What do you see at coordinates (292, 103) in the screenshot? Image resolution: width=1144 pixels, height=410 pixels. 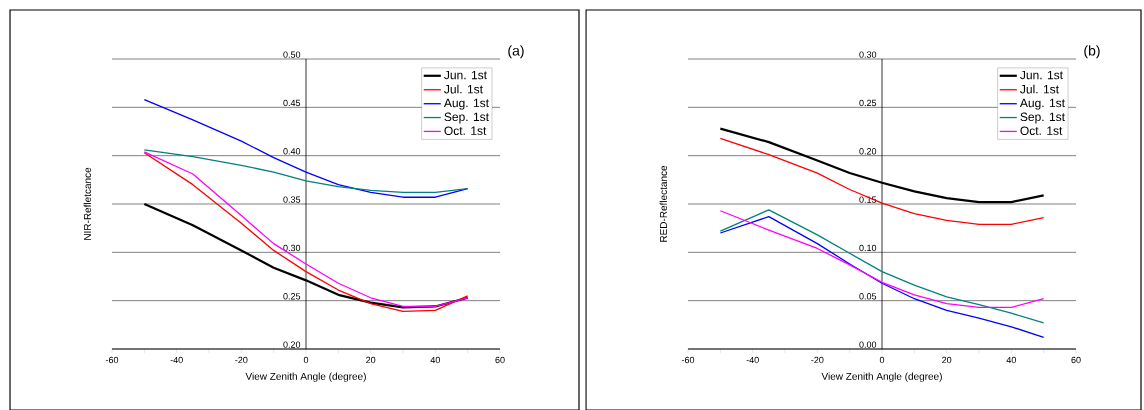 I see `y-tick-label: 0.45` at bounding box center [292, 103].